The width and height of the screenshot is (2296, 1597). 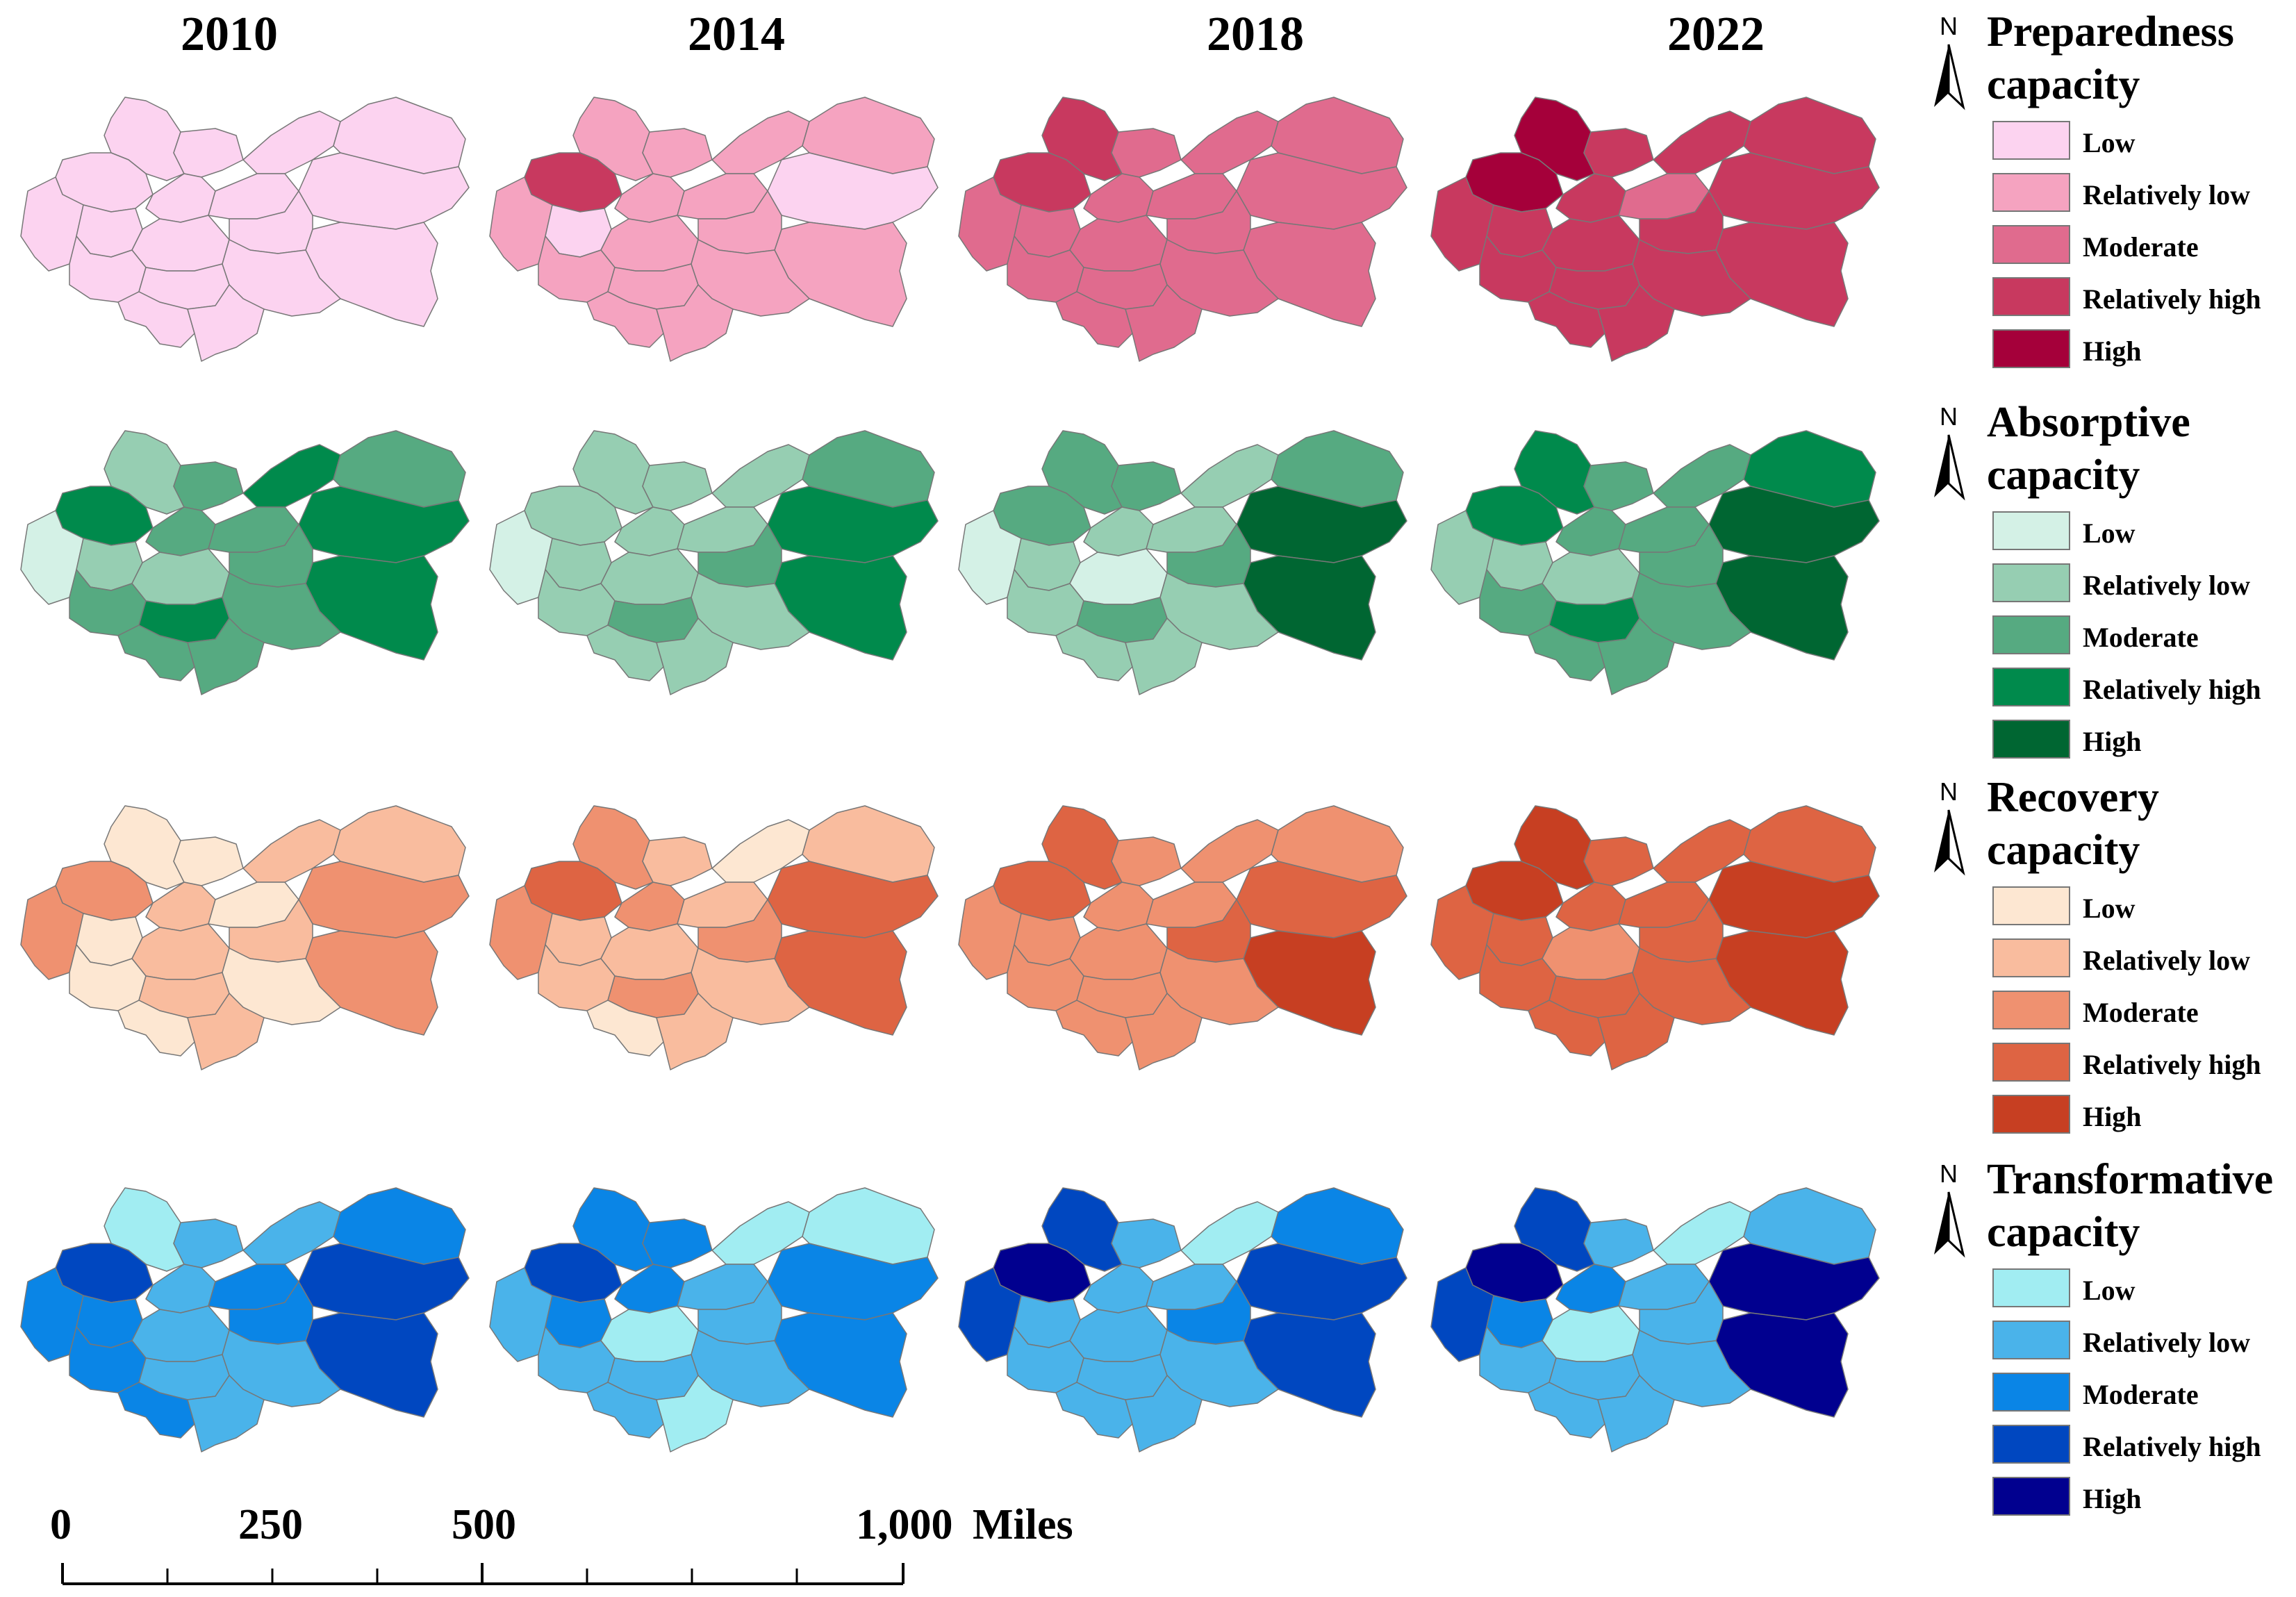 I want to click on map-transformative-2022, so click(x=1660, y=1326).